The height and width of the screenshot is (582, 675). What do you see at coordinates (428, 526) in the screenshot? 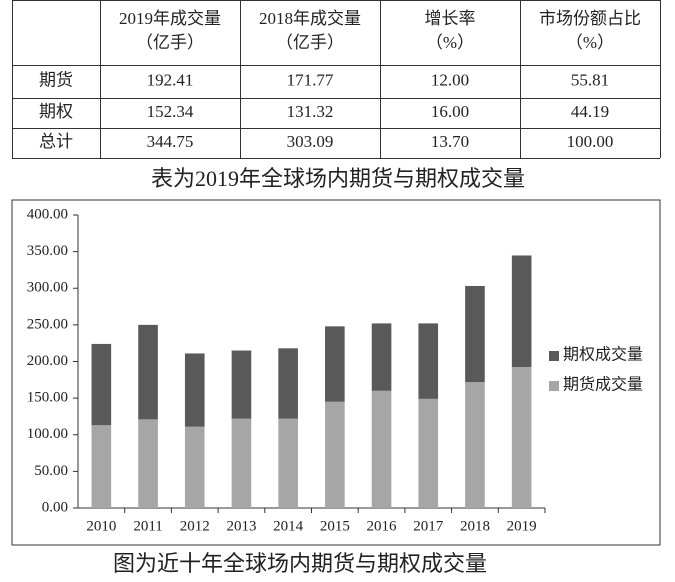
I see `x-tick-label: 2017` at bounding box center [428, 526].